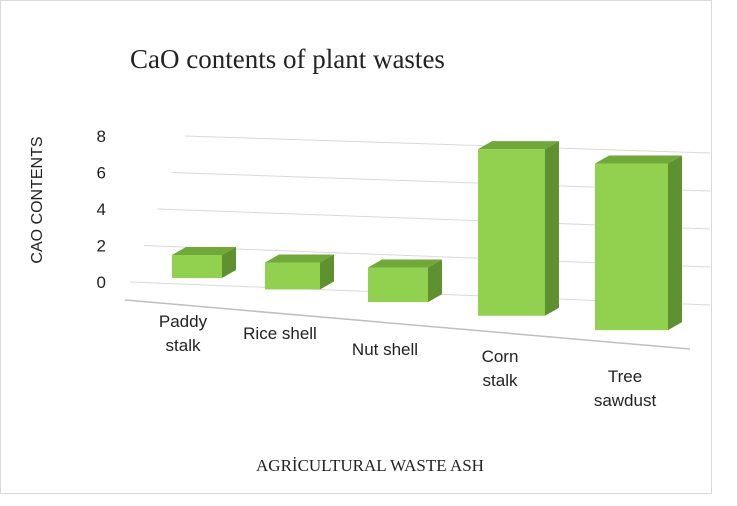 This screenshot has height=506, width=737. I want to click on x-tick-label: Paddy stalk, so click(183, 333).